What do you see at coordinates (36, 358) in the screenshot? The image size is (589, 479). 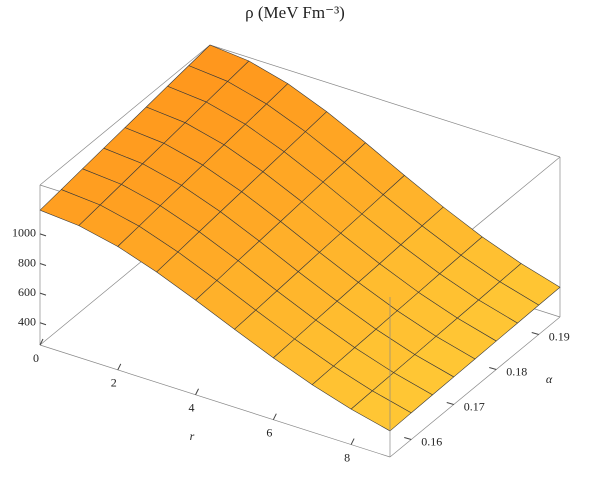 I see `x-tick-label: 0` at bounding box center [36, 358].